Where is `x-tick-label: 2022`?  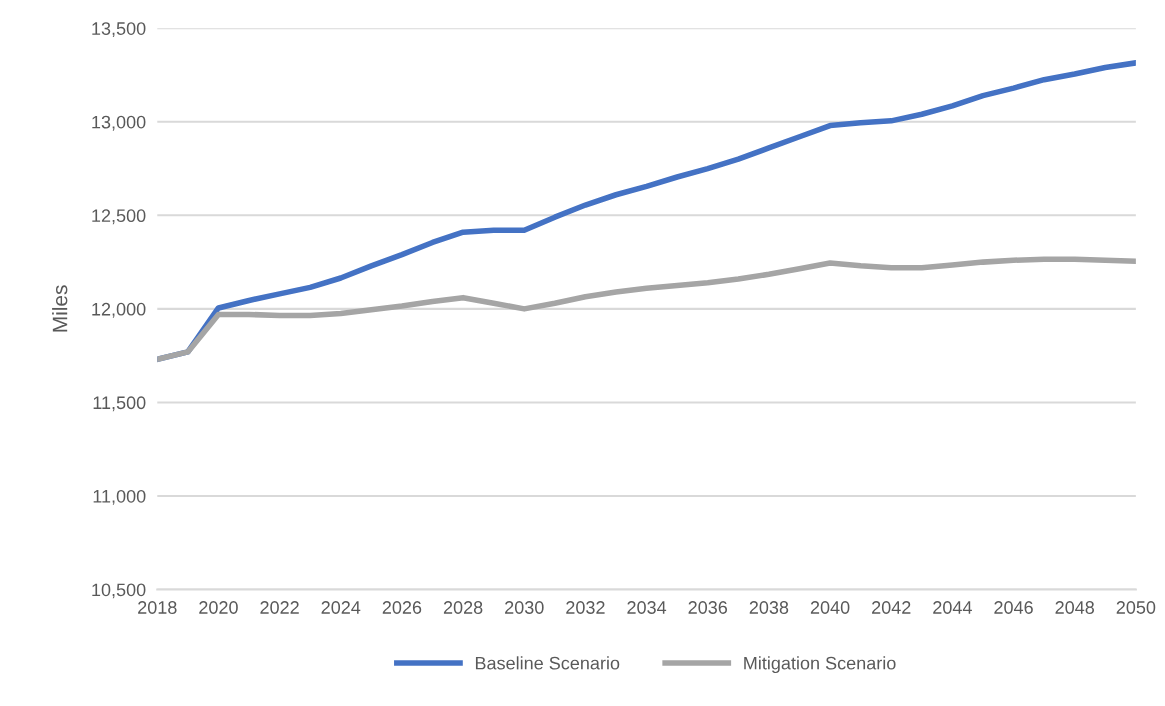 x-tick-label: 2022 is located at coordinates (279, 607).